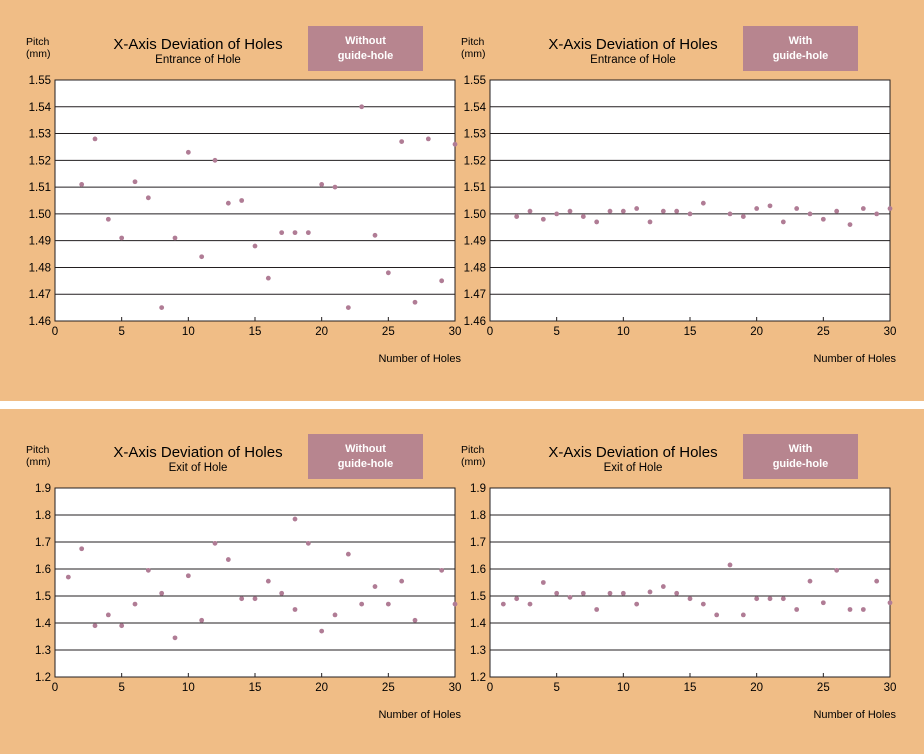 This screenshot has height=754, width=924. What do you see at coordinates (40, 81) in the screenshot?
I see `y-tick-label: 1.55` at bounding box center [40, 81].